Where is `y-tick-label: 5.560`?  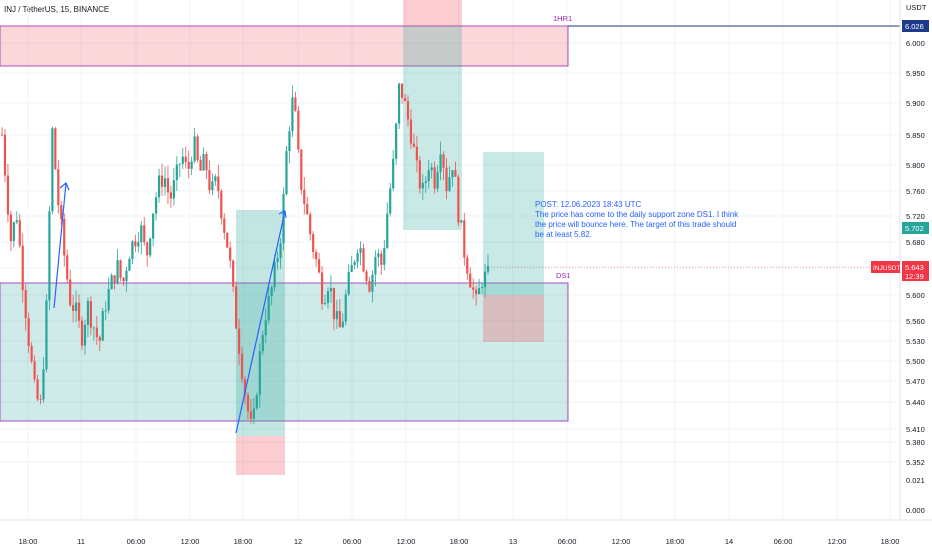 y-tick-label: 5.560 is located at coordinates (915, 321).